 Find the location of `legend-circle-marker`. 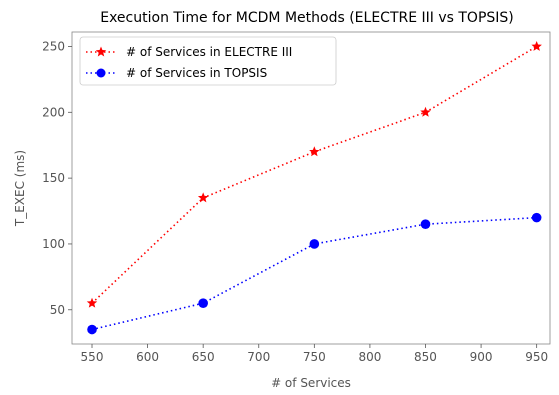

legend-circle-marker is located at coordinates (101, 73).